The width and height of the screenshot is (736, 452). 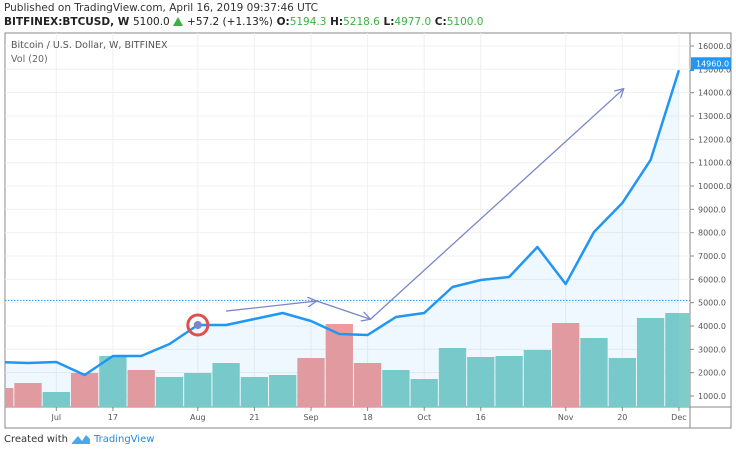 What do you see at coordinates (481, 417) in the screenshot?
I see `x-tick-label: 16` at bounding box center [481, 417].